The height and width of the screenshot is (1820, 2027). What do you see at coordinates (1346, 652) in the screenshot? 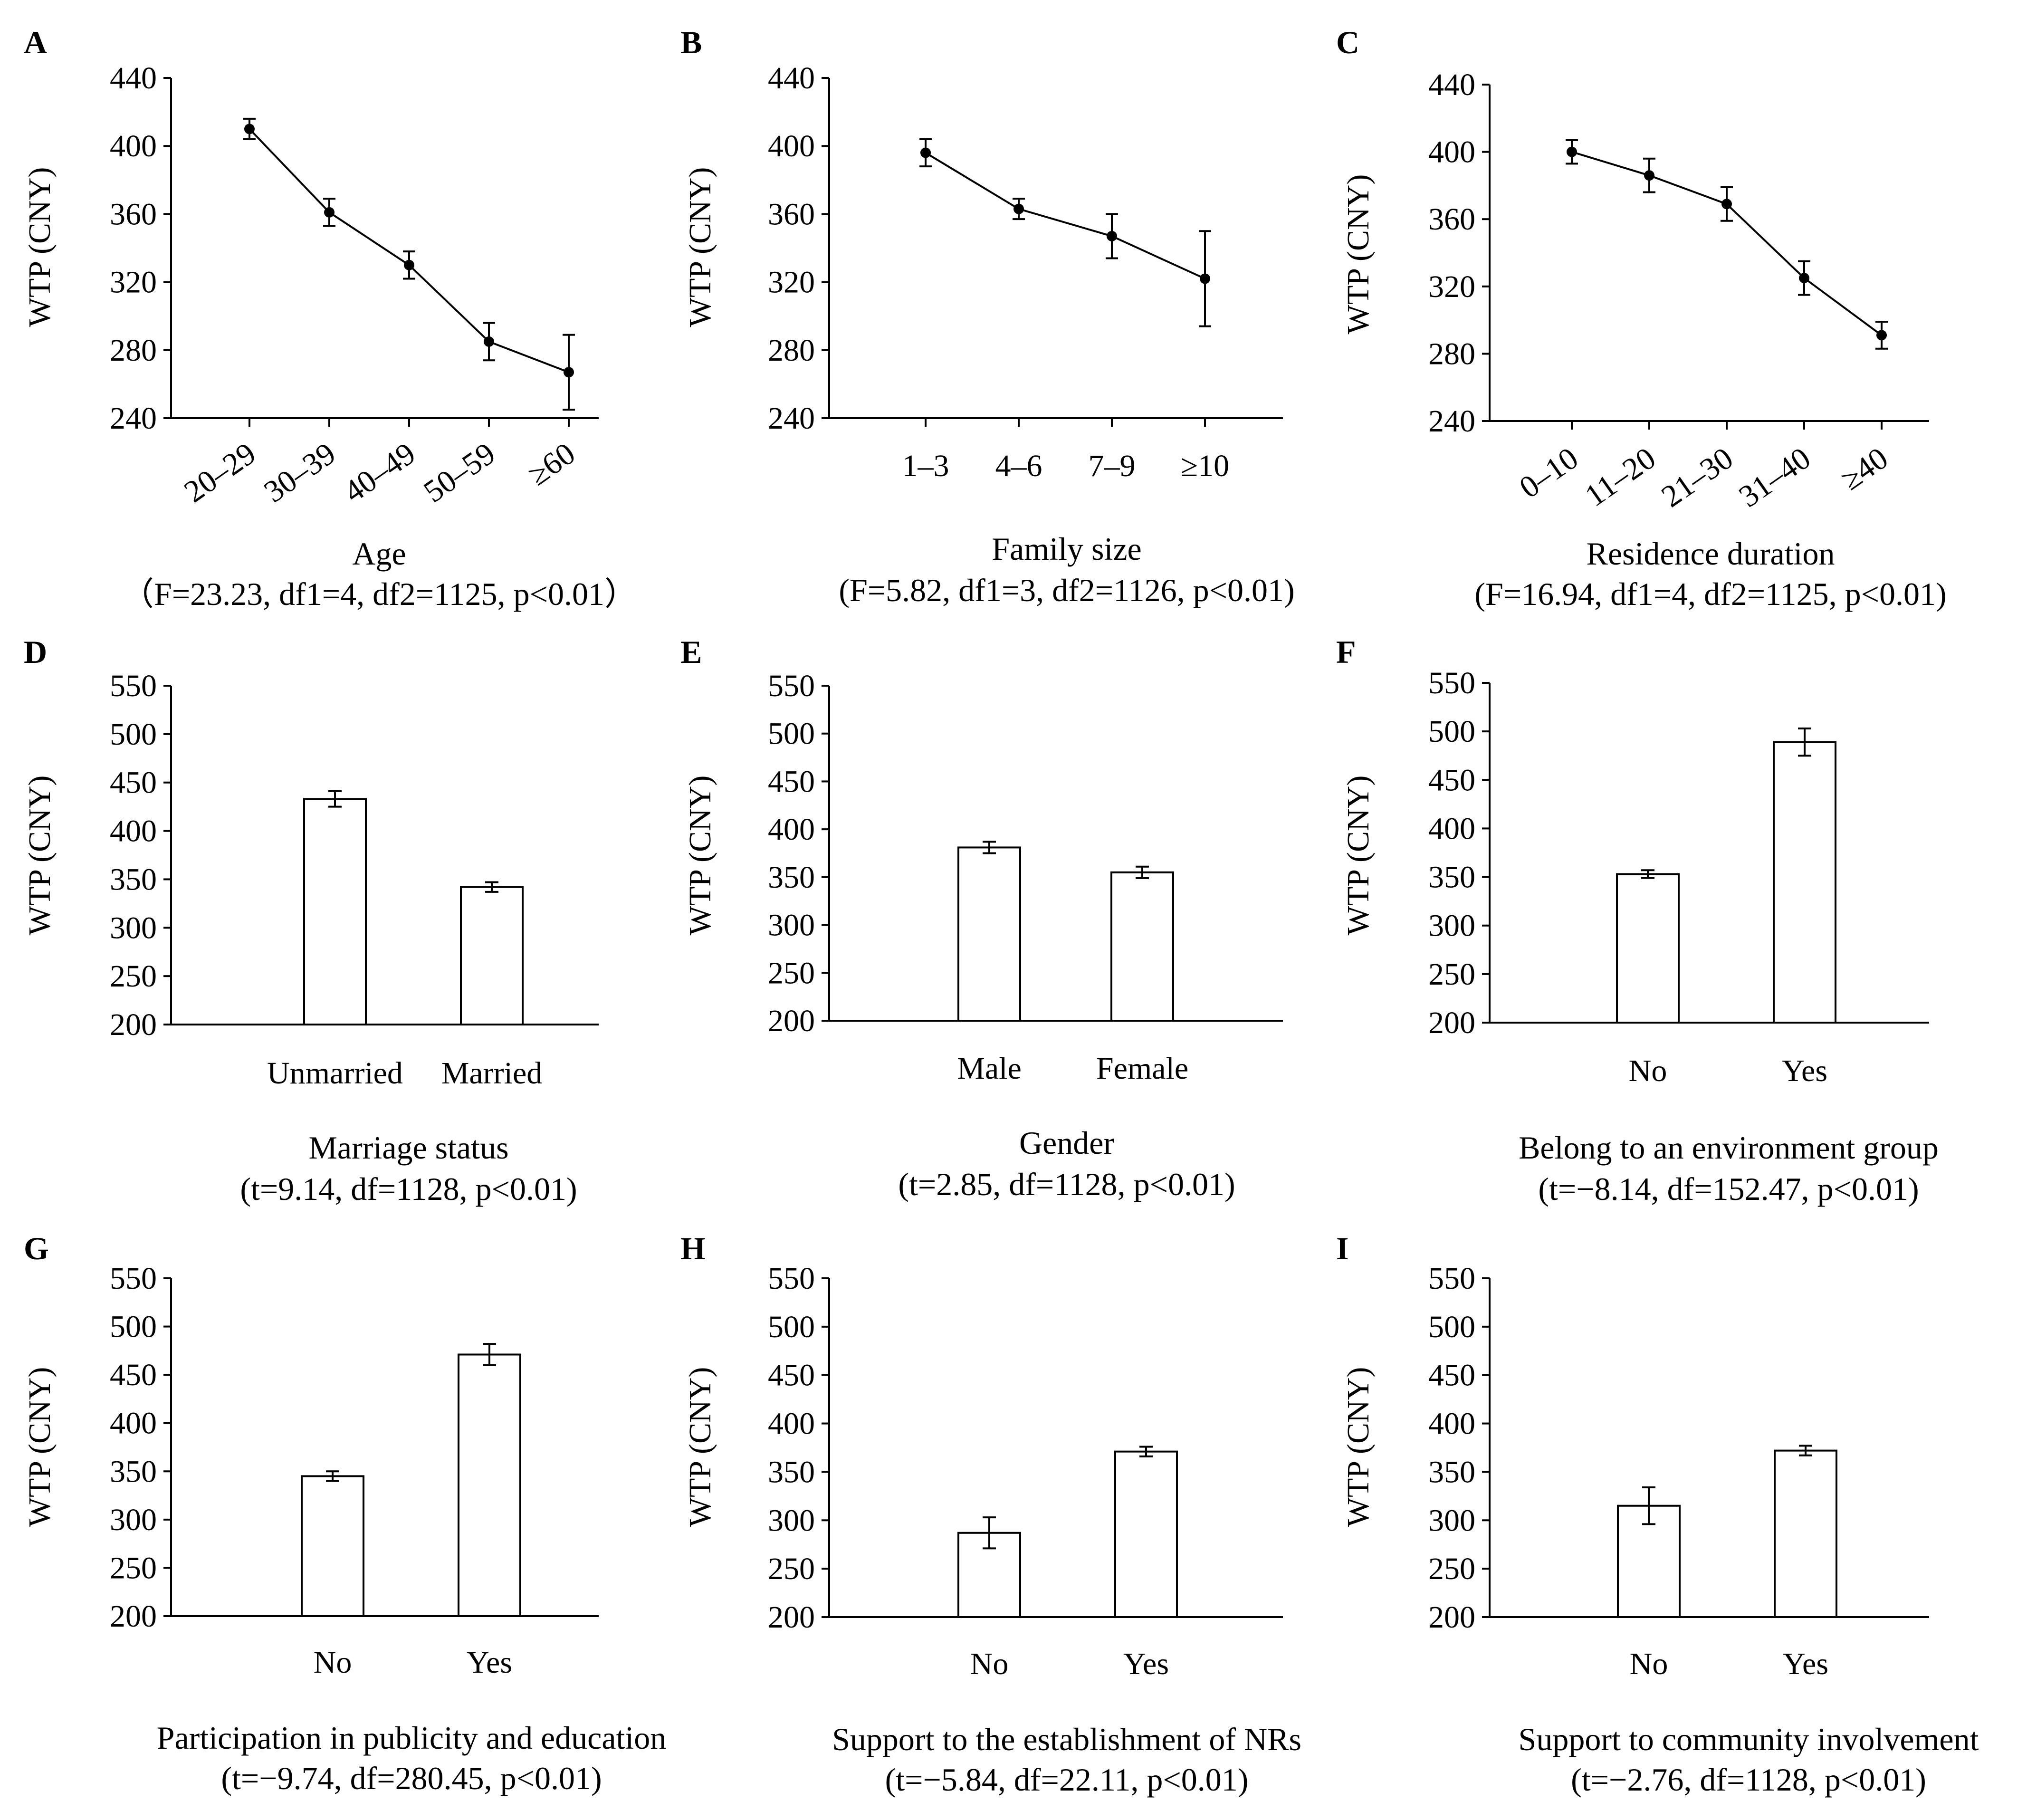
I see `panel-label-f: F` at bounding box center [1346, 652].